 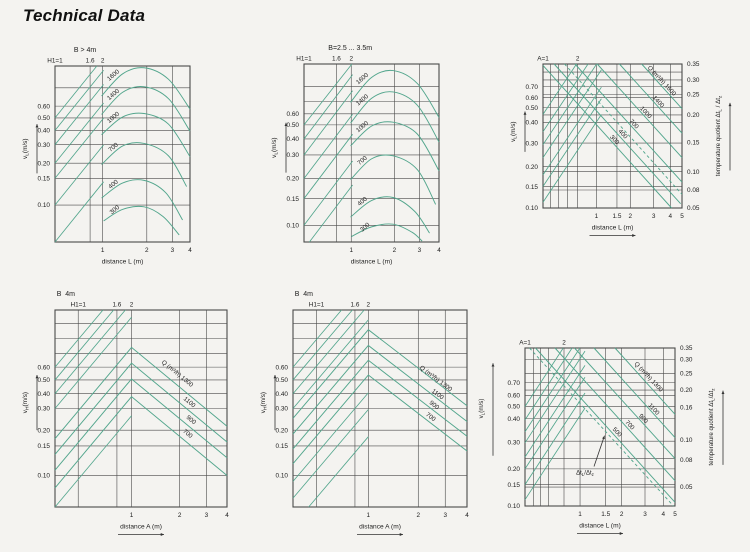 I want to click on top-scale-label: 2, so click(x=578, y=59).